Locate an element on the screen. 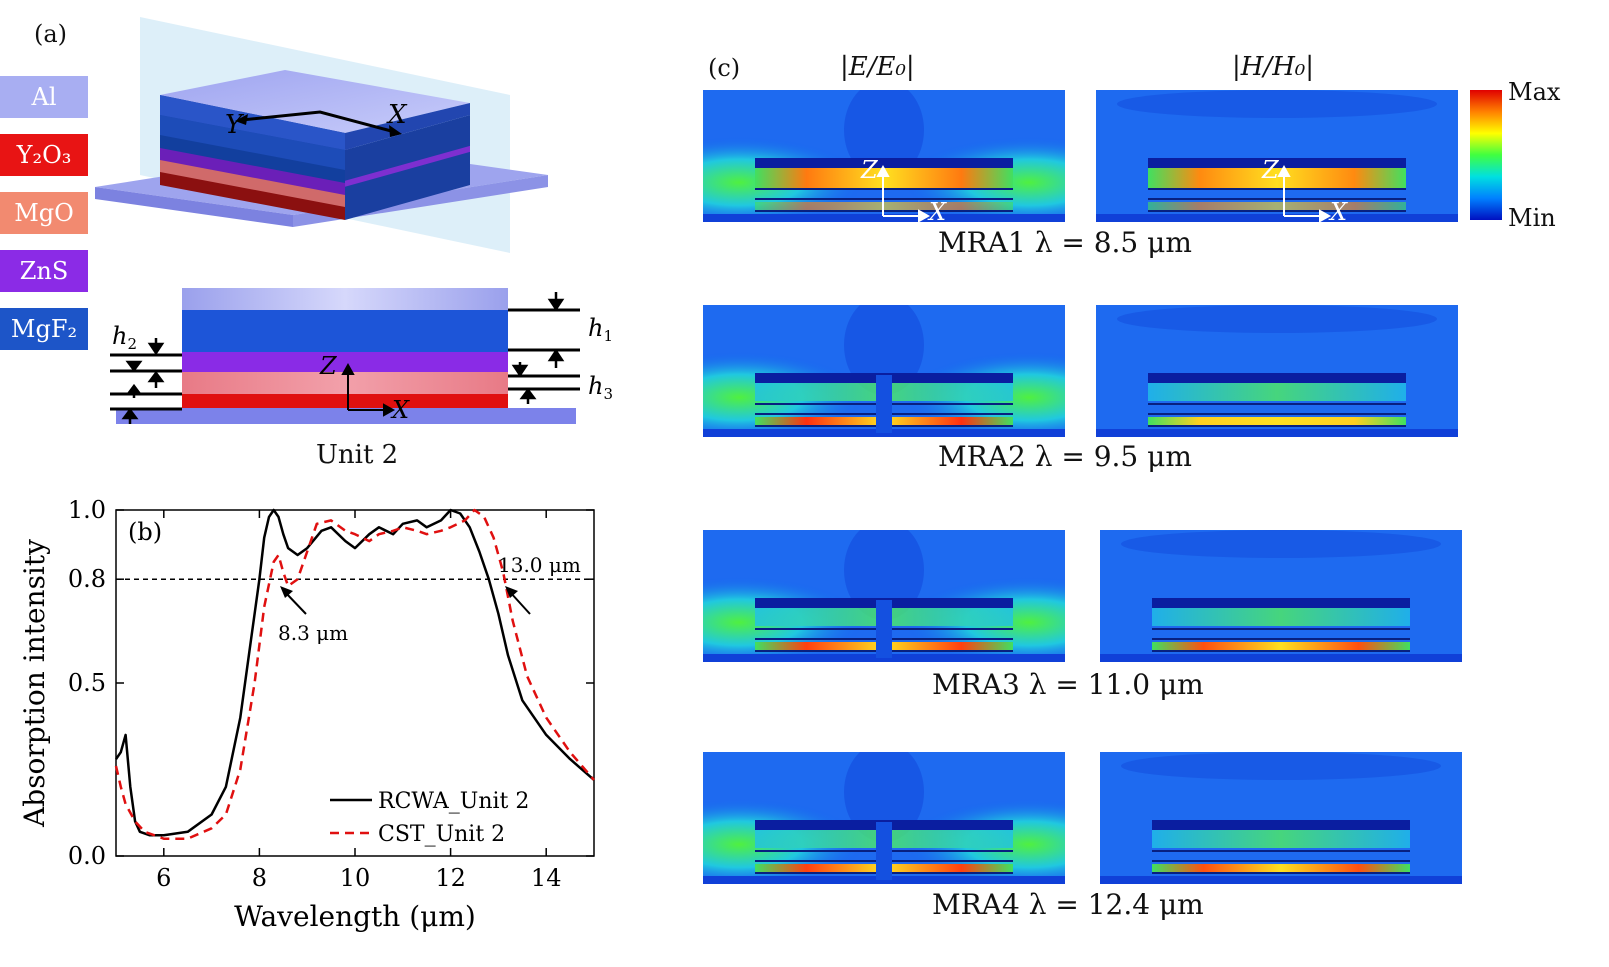  series-line-rcwa is located at coordinates (354, 672).